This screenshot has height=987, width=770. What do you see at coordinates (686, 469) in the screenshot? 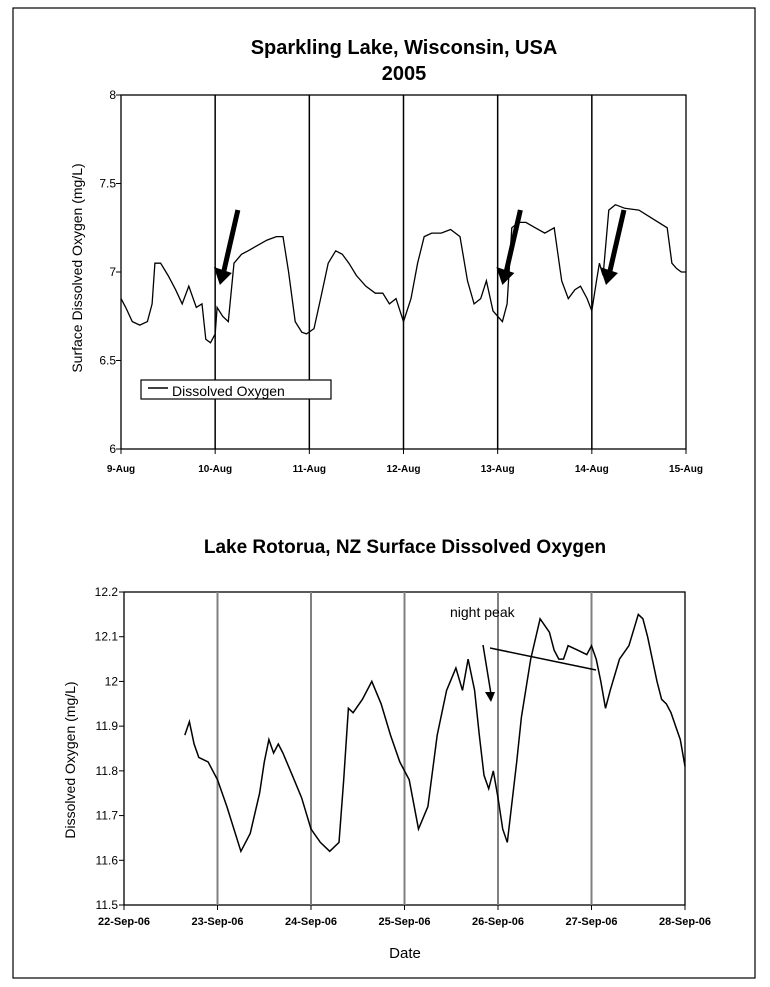
I see `chart1-x-tick-label: 15-Aug` at bounding box center [686, 469].